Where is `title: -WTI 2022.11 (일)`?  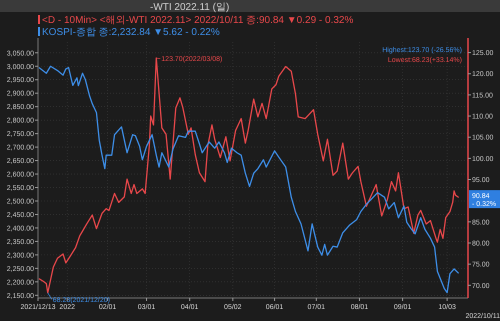 title: -WTI 2022.11 (일) is located at coordinates (190, 7).